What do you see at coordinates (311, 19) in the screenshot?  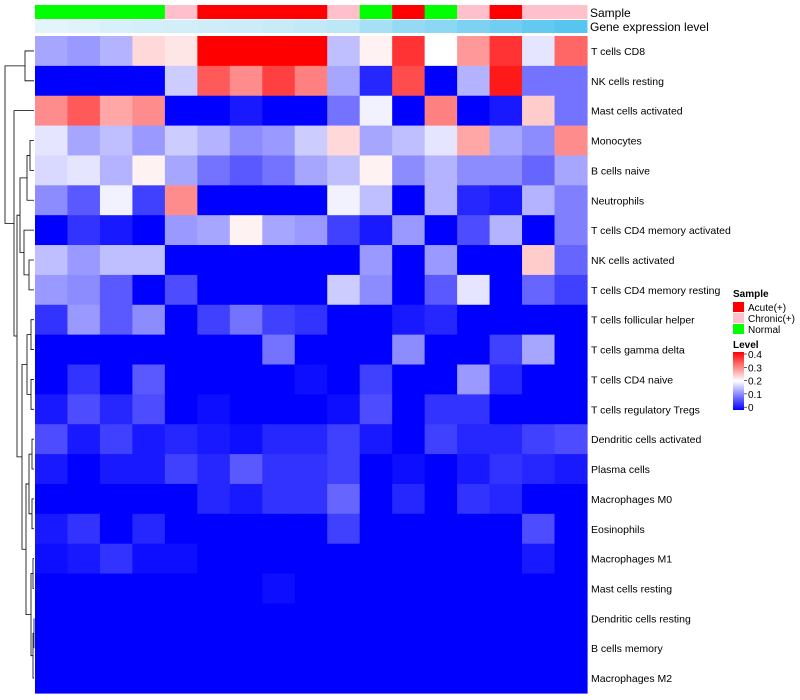 I see `column-annotations` at bounding box center [311, 19].